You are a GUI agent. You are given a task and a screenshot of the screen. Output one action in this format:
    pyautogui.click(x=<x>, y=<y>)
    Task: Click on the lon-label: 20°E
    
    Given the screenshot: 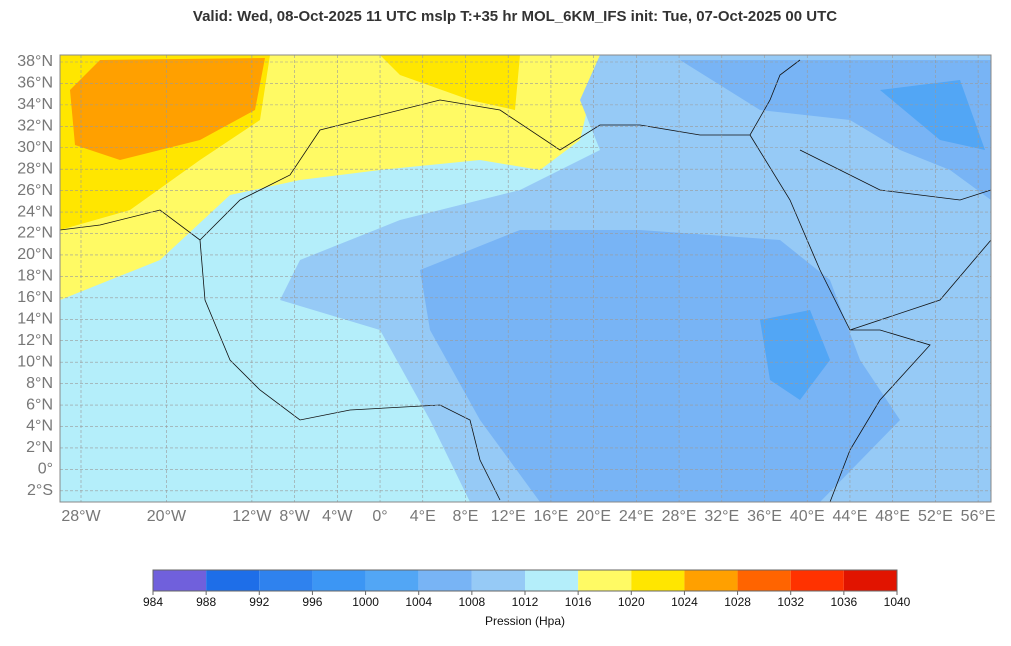 What is the action you would take?
    pyautogui.click(x=593, y=516)
    